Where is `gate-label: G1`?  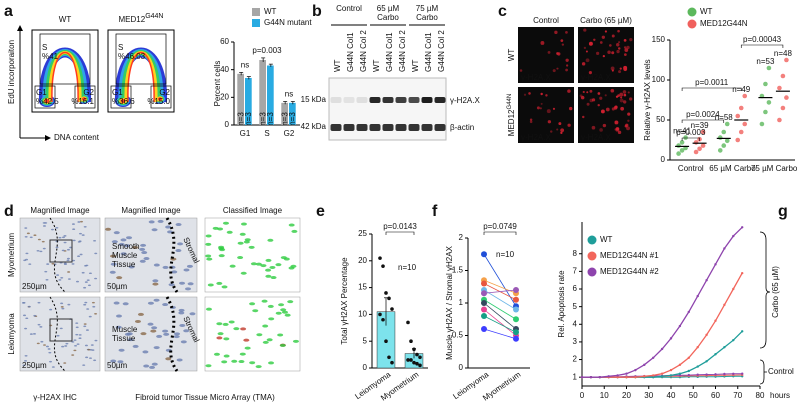 gate-label: G1 is located at coordinates (41, 92).